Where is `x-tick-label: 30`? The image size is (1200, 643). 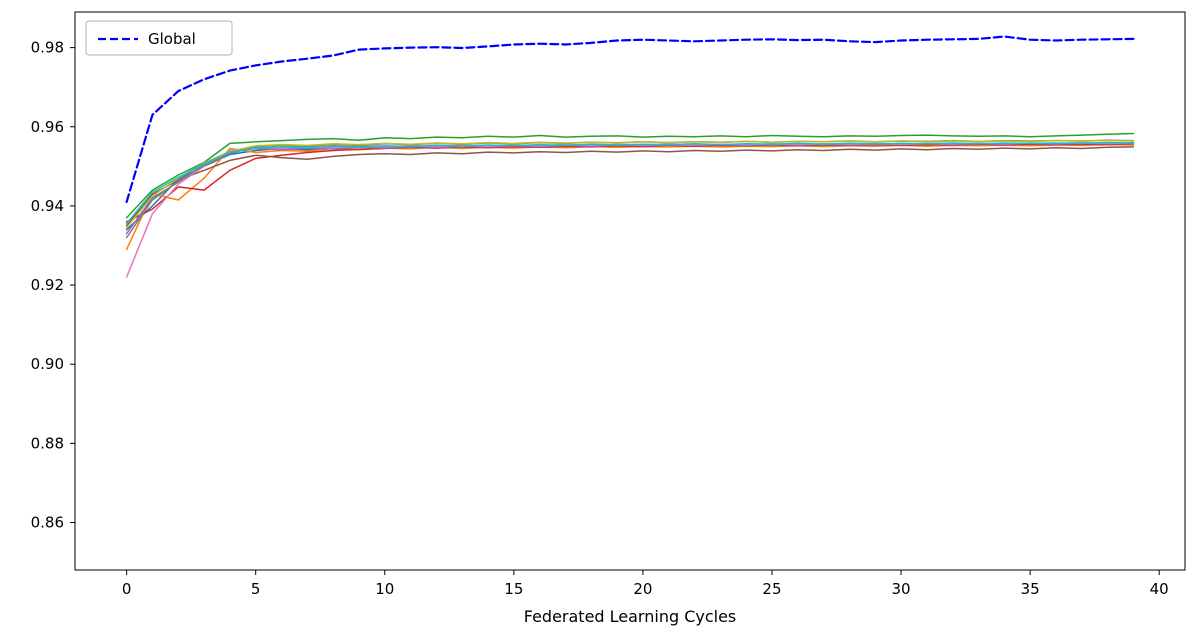
x-tick-label: 30 is located at coordinates (900, 589).